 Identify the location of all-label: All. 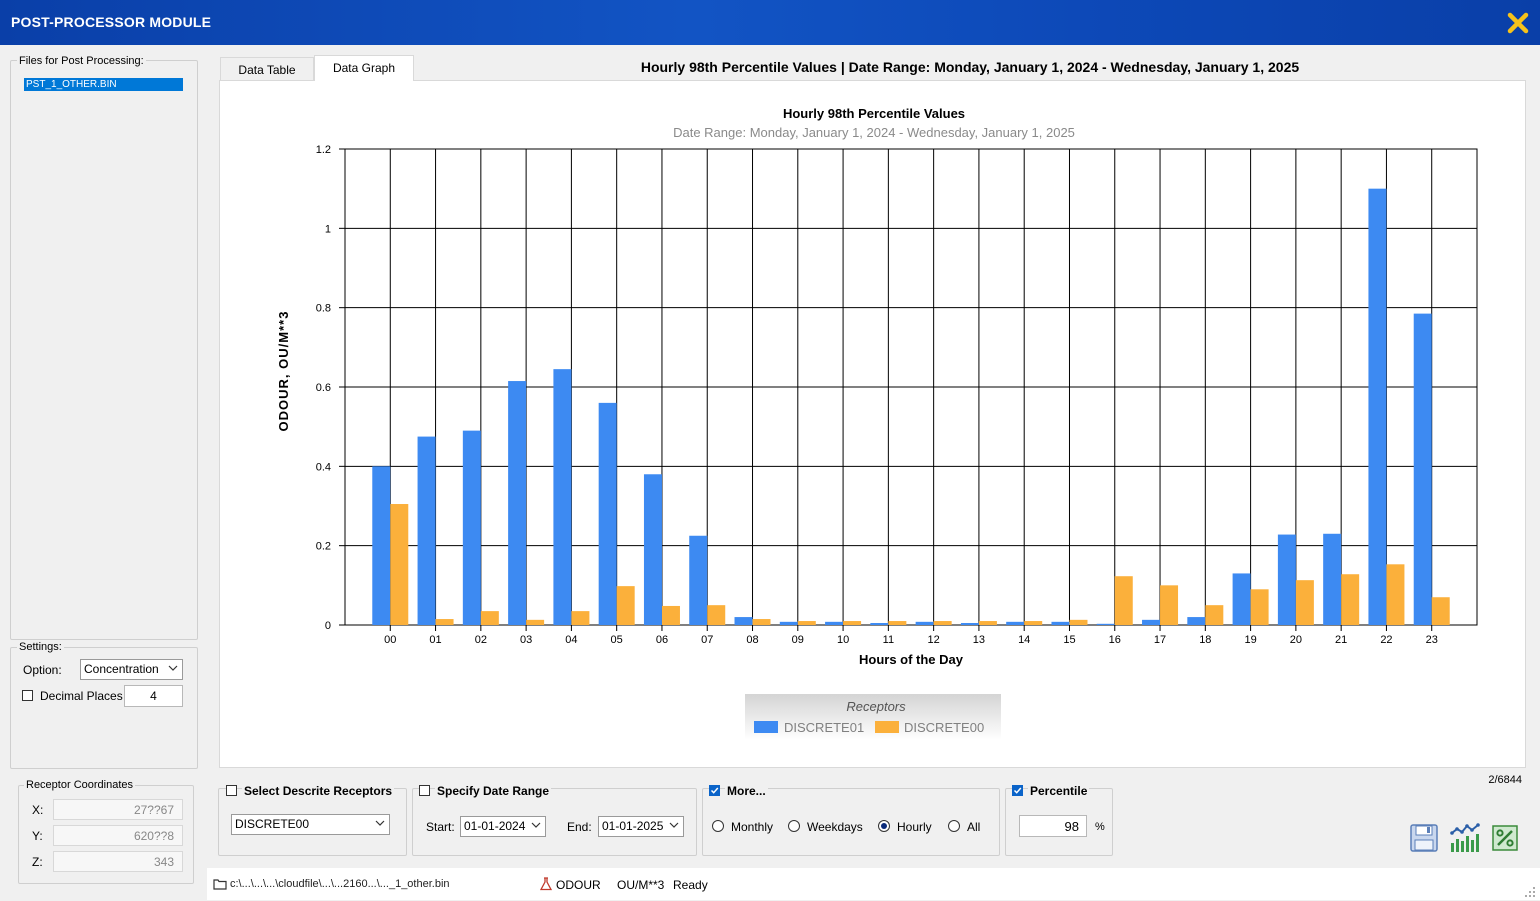
(974, 827).